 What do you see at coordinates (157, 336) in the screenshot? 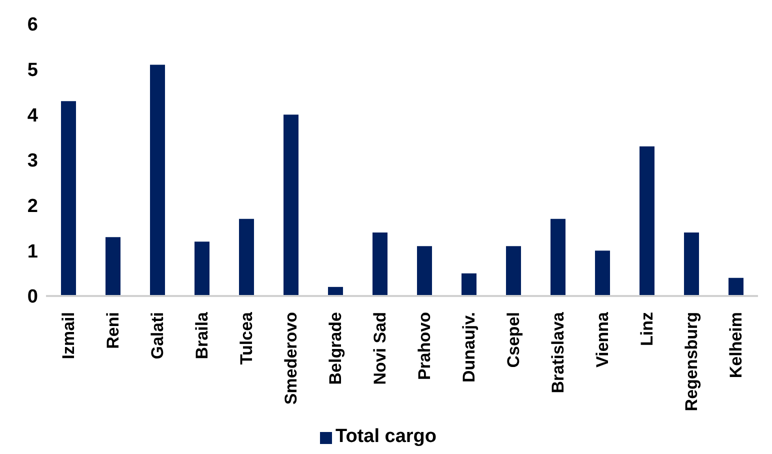
I see `x-tick-label: Galati` at bounding box center [157, 336].